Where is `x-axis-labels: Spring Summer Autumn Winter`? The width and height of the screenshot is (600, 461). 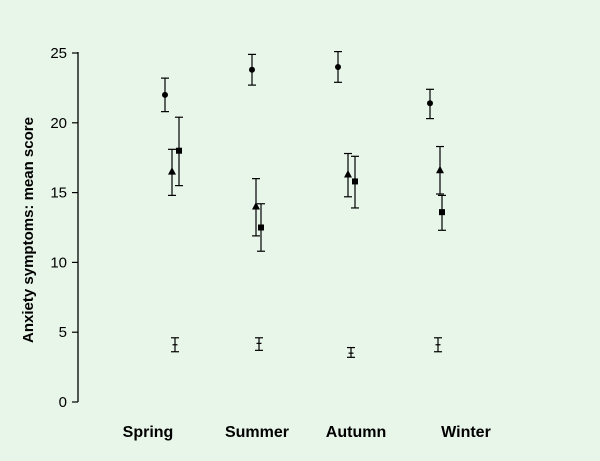 x-axis-labels: Spring Summer Autumn Winter is located at coordinates (307, 432).